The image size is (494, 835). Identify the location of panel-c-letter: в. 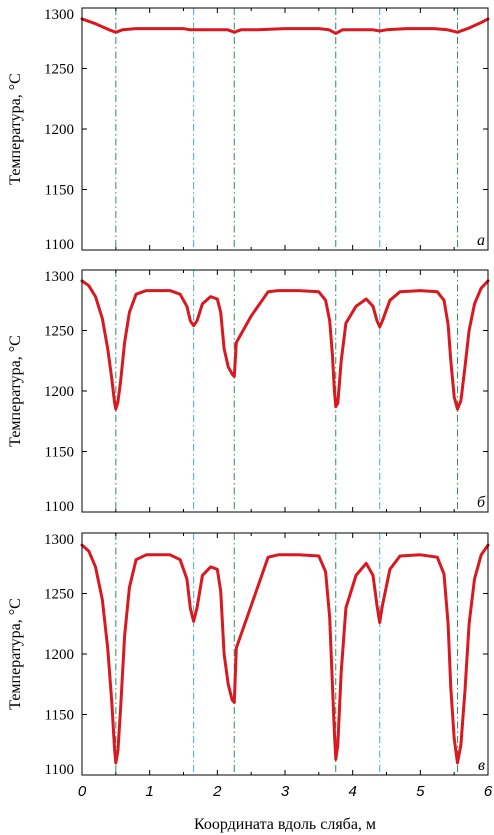
(481, 765).